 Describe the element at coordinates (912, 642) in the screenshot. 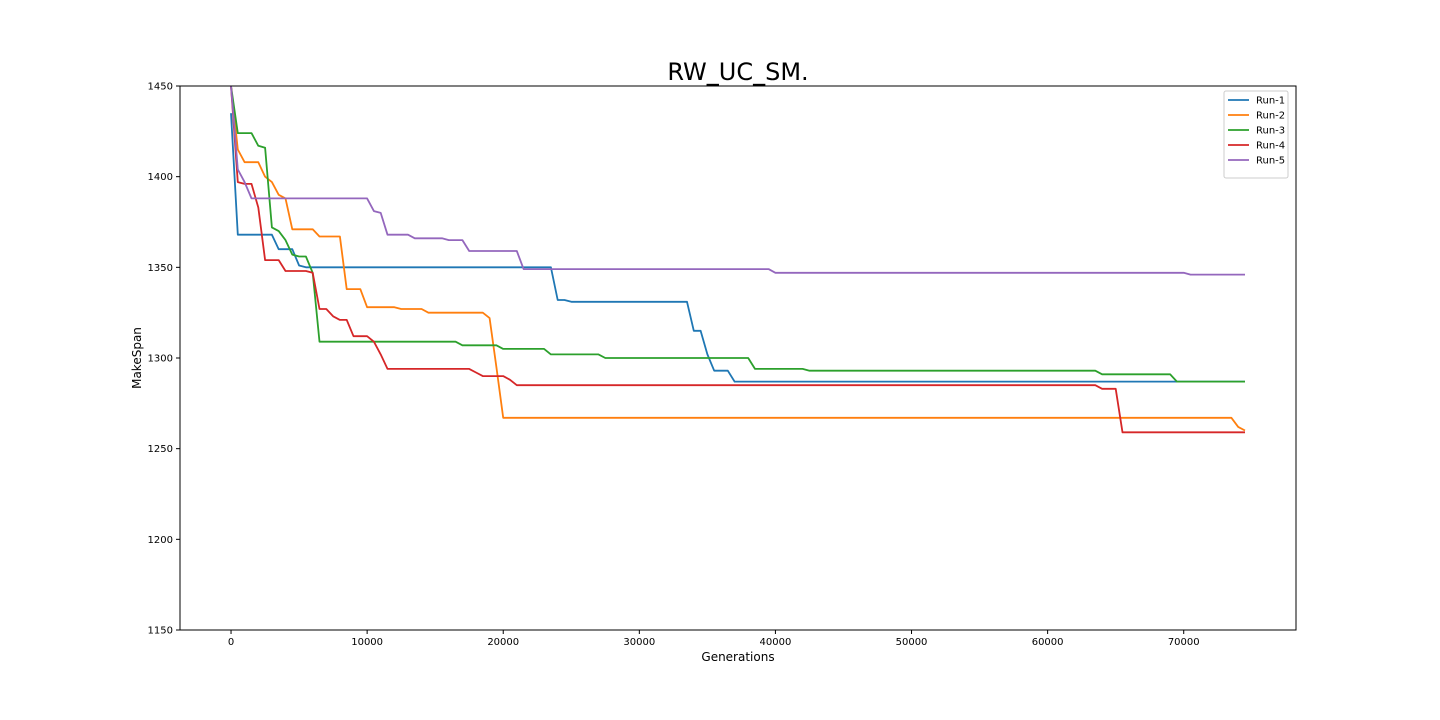

I see `x-tick-label: 50000` at that location.